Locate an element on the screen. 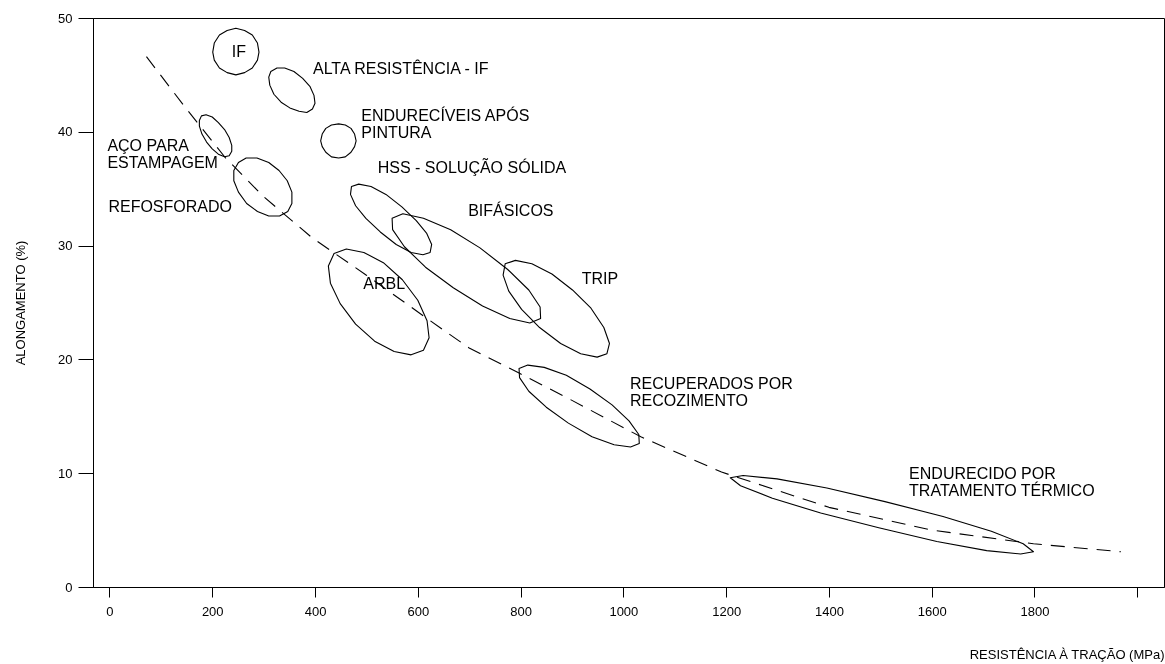 The width and height of the screenshot is (1165, 664). x-tick-label: 1600 is located at coordinates (932, 611).